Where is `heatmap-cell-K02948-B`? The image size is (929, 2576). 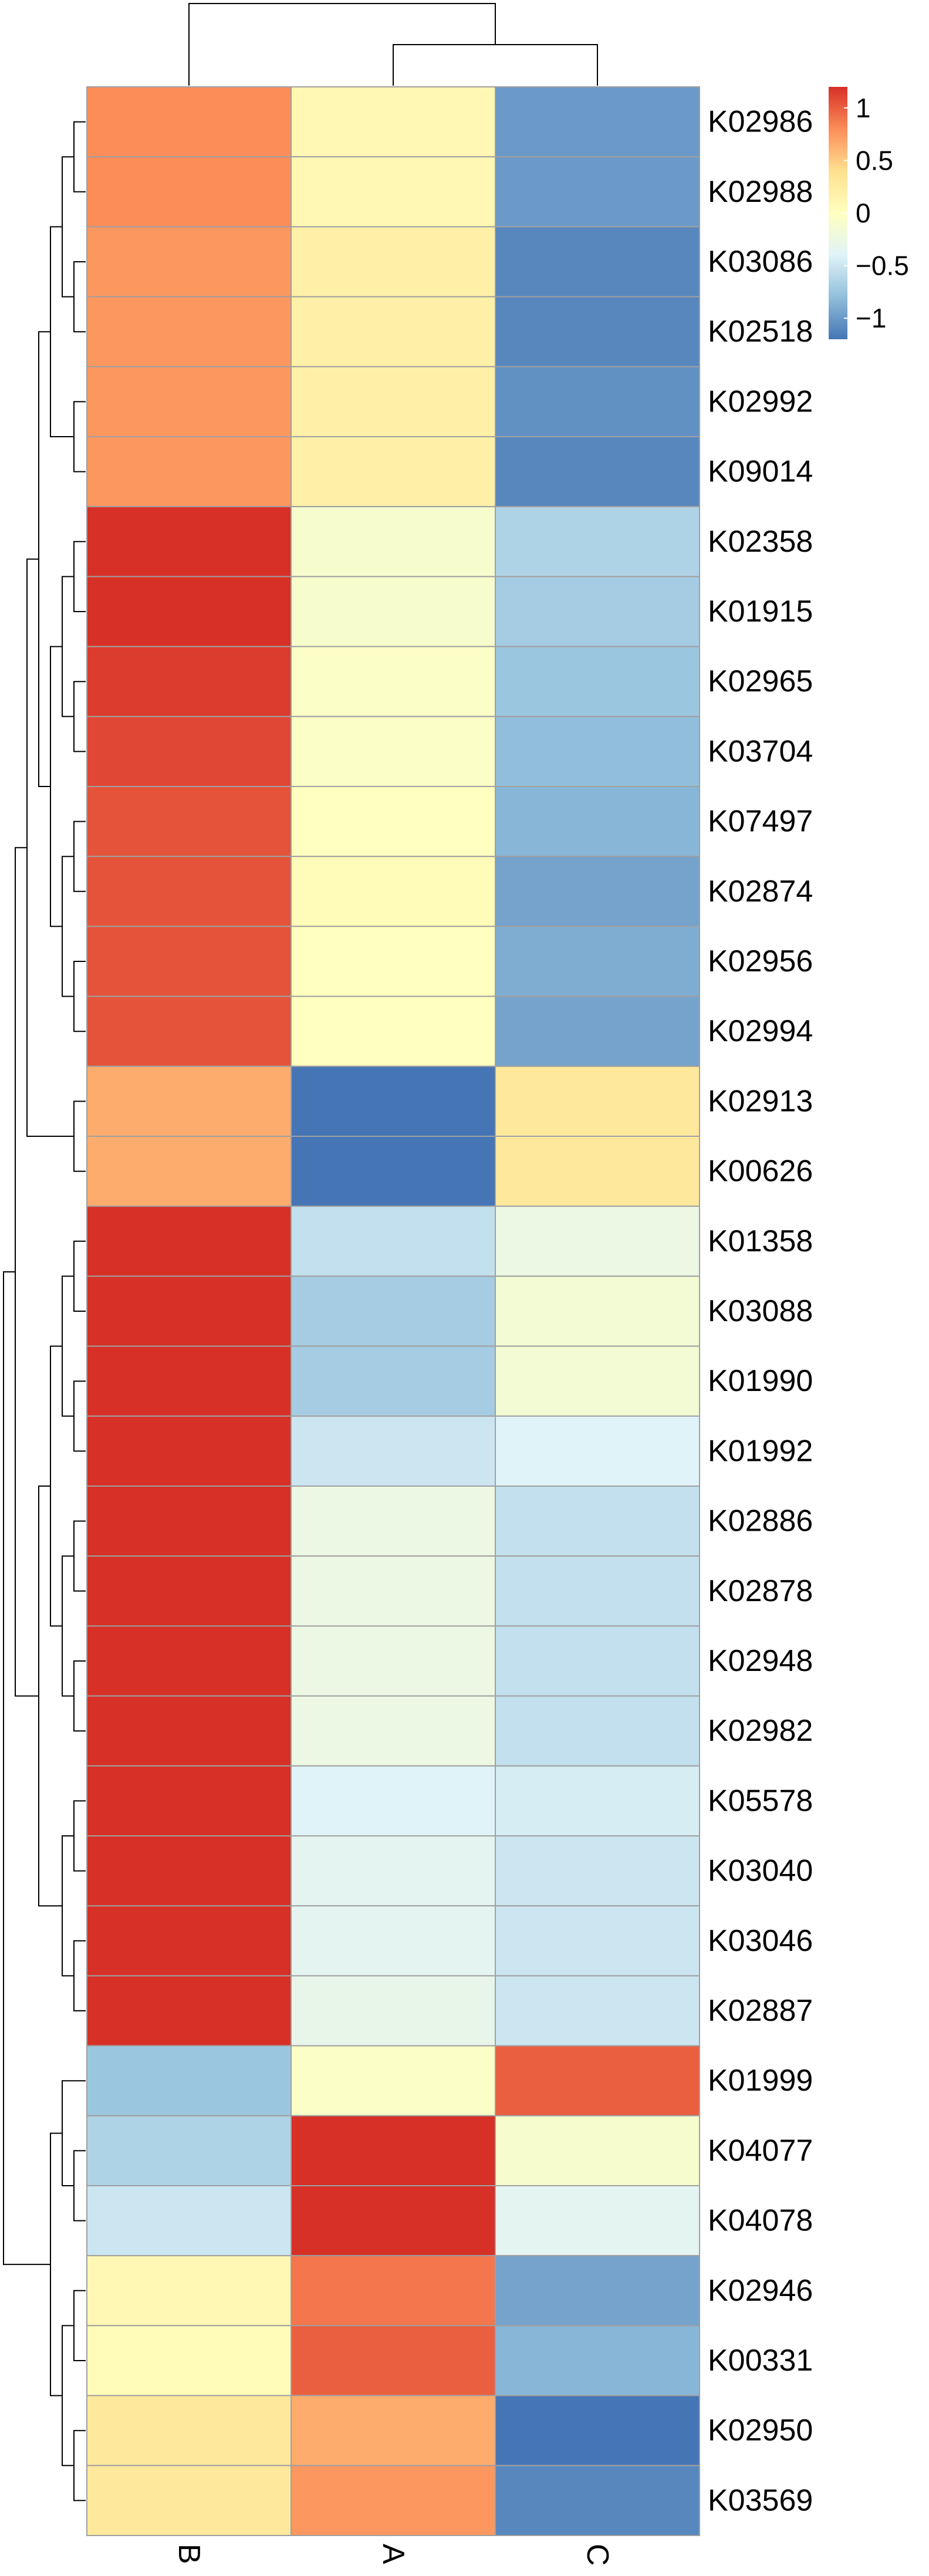 heatmap-cell-K02948-B is located at coordinates (189, 1661).